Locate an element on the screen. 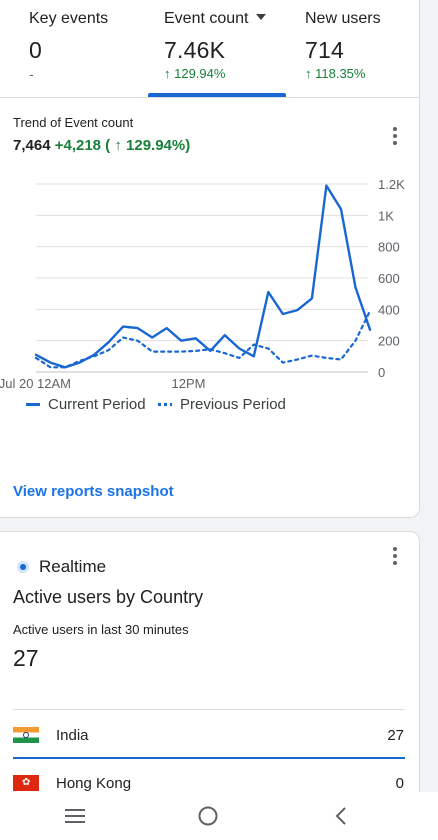 The image size is (438, 840). menu-icon is located at coordinates (75, 816).